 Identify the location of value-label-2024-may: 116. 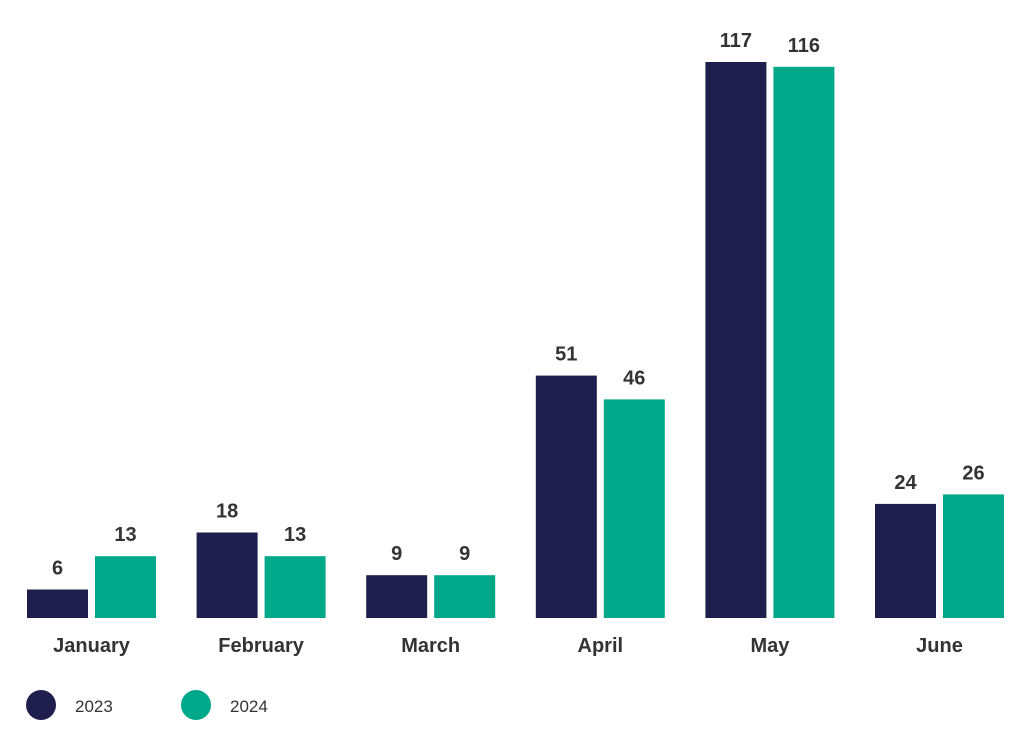
(804, 46).